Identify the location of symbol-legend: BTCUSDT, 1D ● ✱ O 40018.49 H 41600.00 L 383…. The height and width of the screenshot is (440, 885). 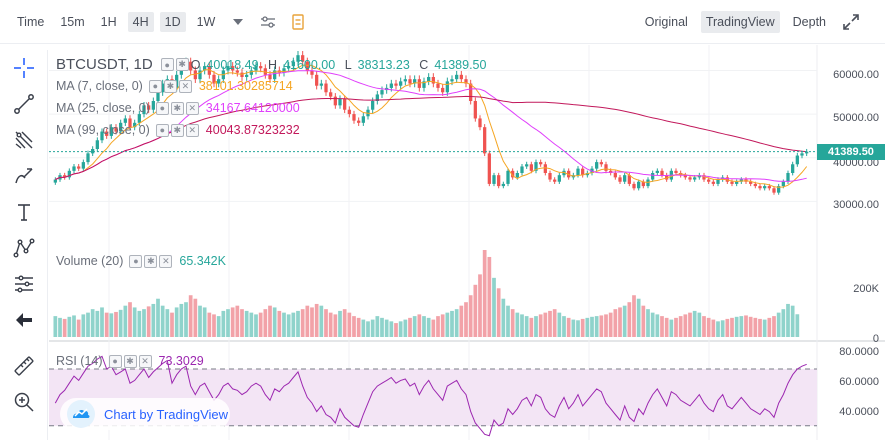
(274, 64).